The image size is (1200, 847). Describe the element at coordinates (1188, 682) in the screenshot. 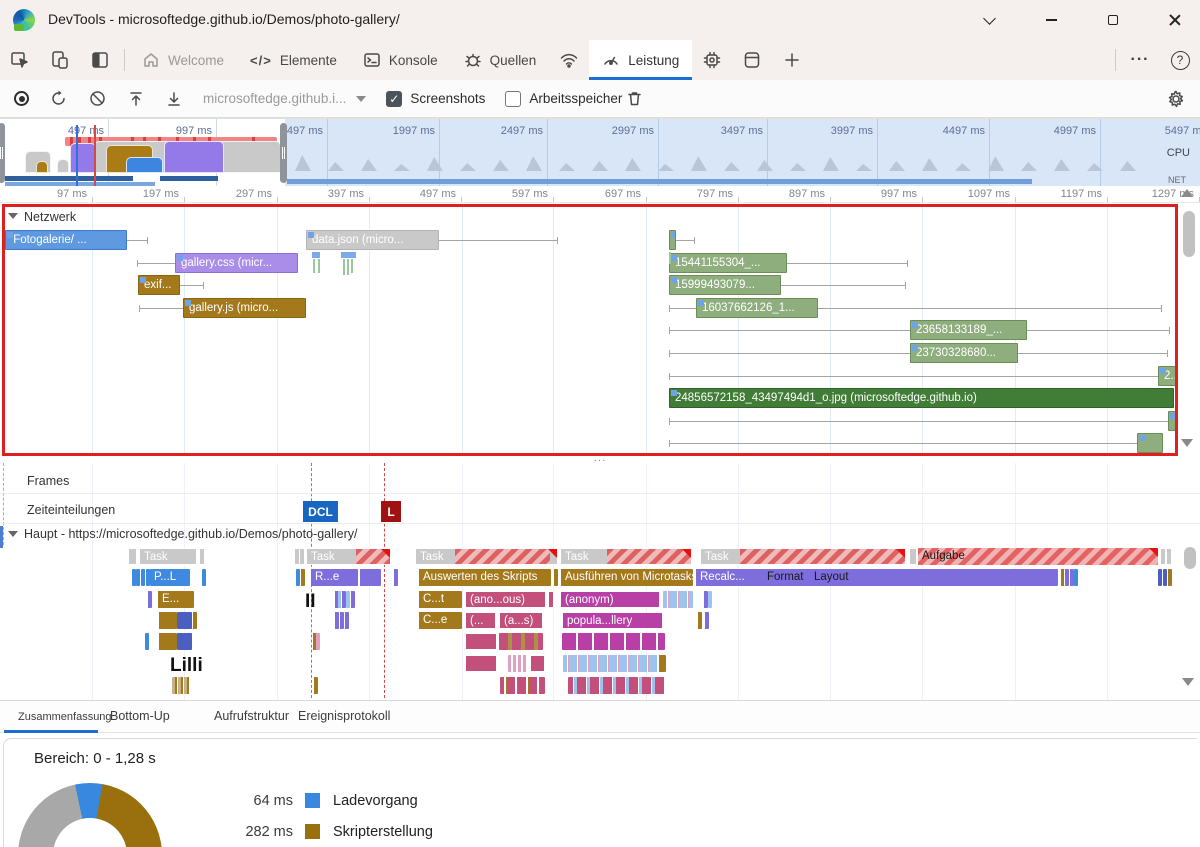

I see `flame-scroll-down-icon` at that location.